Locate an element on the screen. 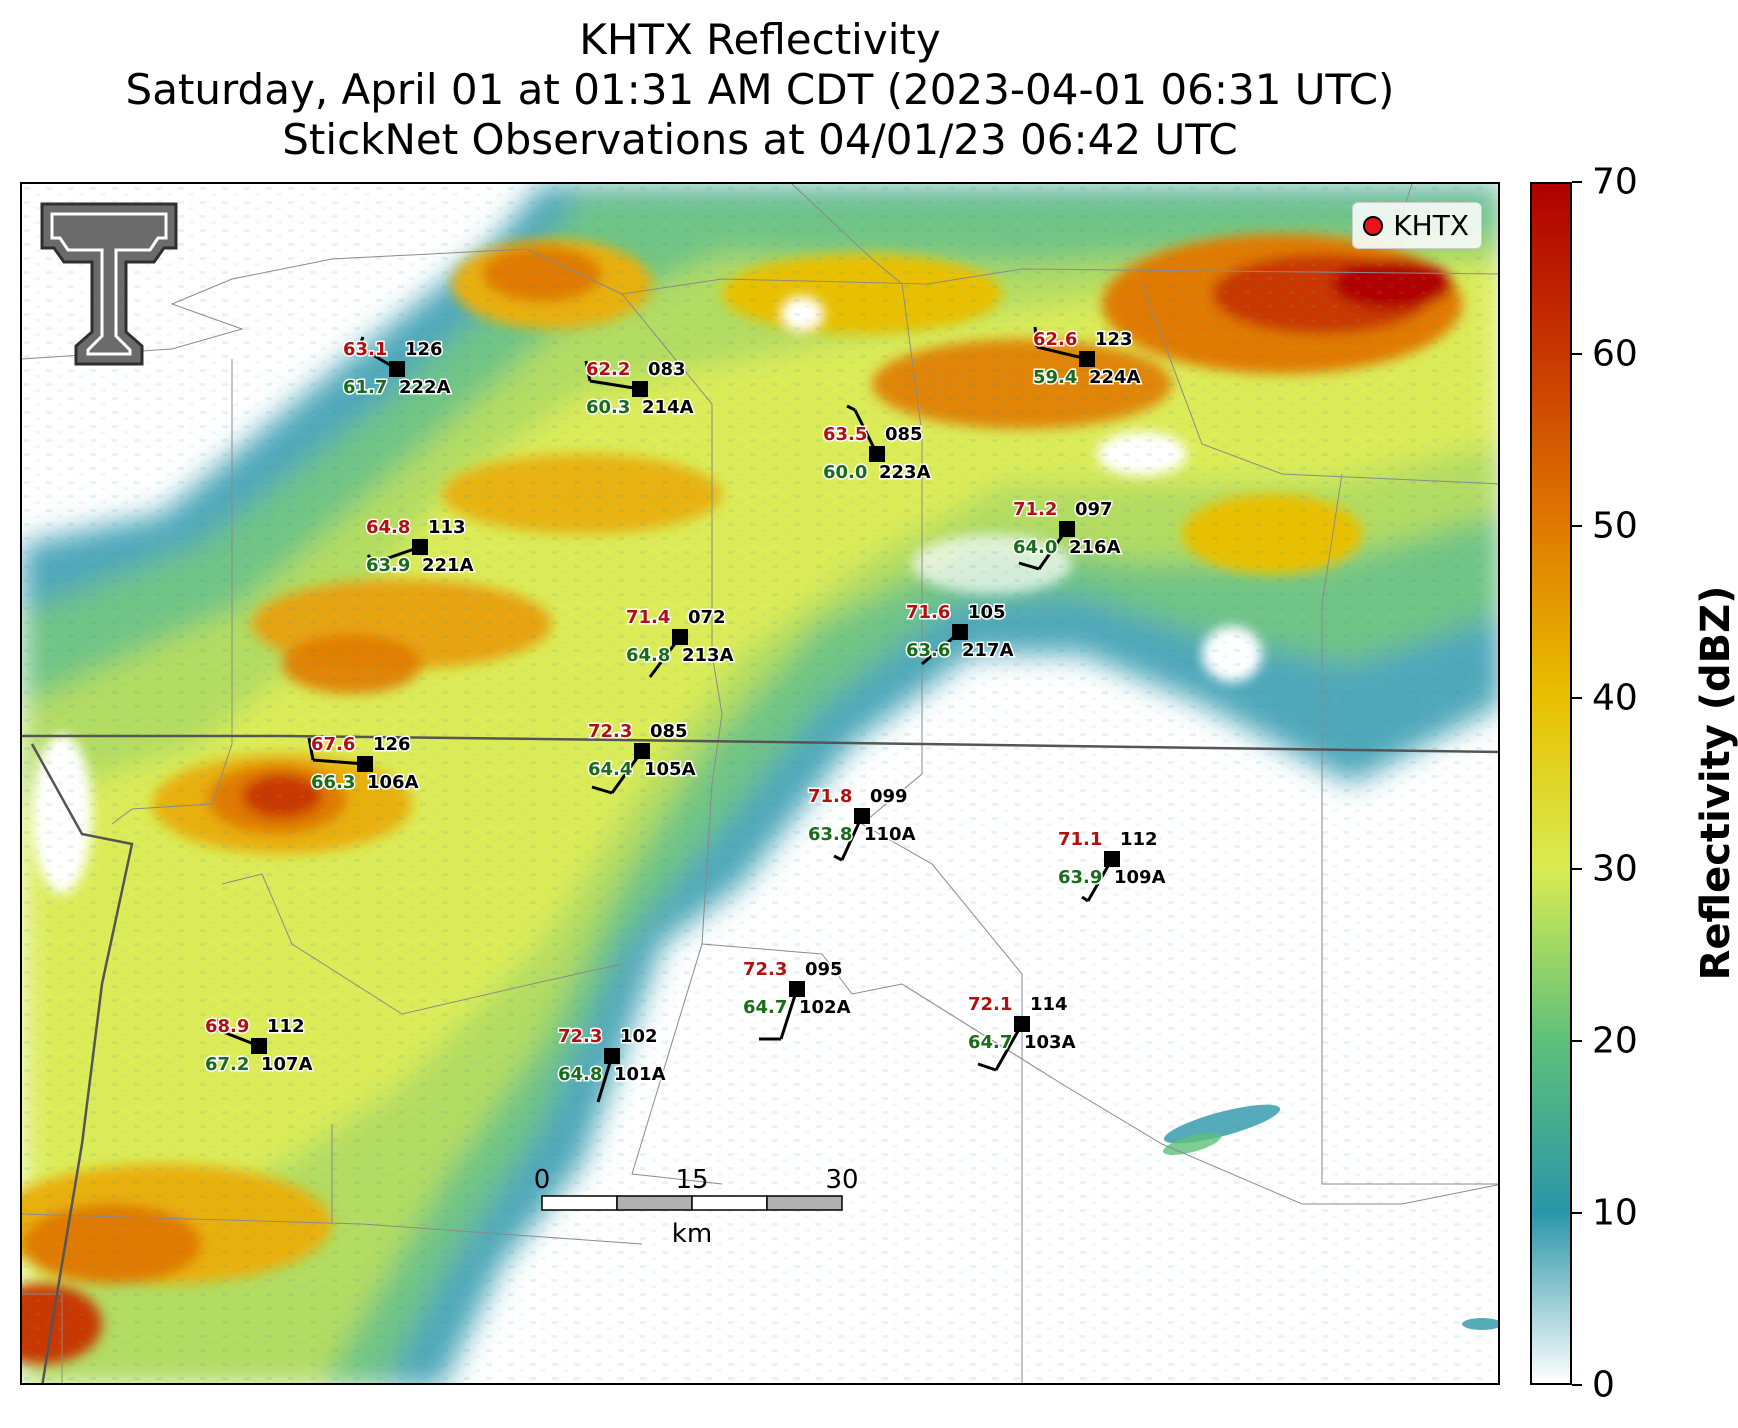  station-temperature: 68.9 is located at coordinates (227, 1026).